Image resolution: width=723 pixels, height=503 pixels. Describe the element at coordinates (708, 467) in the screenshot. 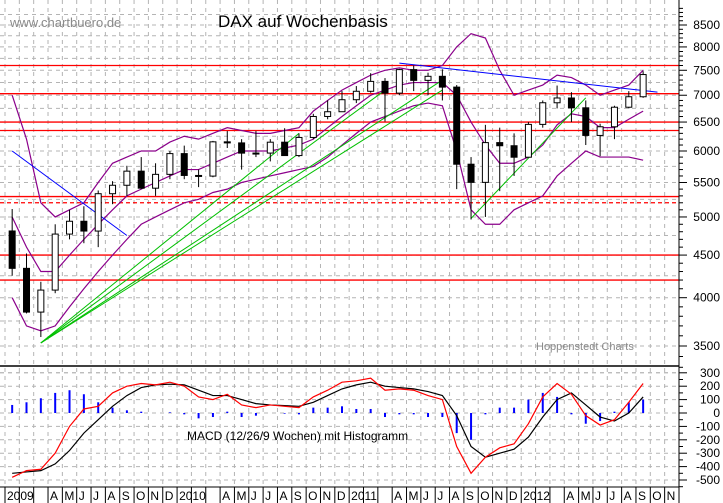

I see `macd-tick-label: -400` at that location.